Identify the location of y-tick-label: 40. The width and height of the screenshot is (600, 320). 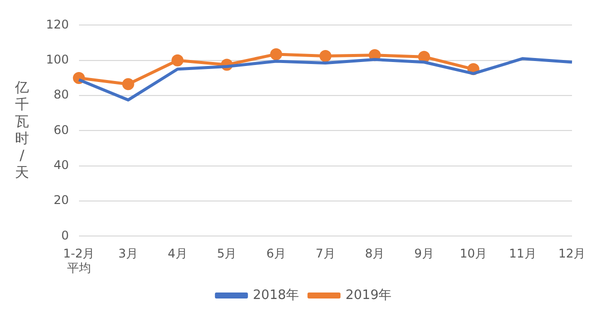
(61, 165).